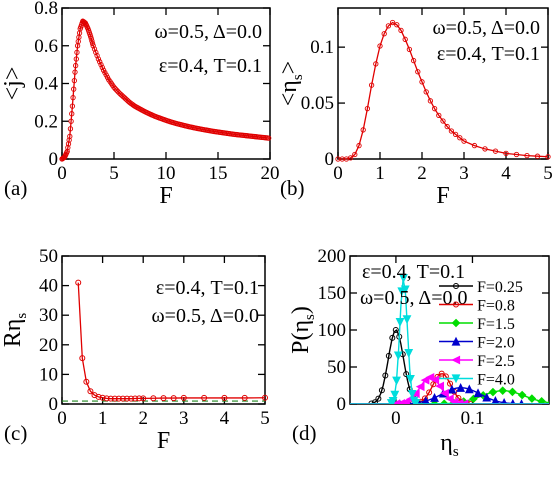 The image size is (554, 485). Describe the element at coordinates (332, 293) in the screenshot. I see `y-tick-label: 150` at that location.